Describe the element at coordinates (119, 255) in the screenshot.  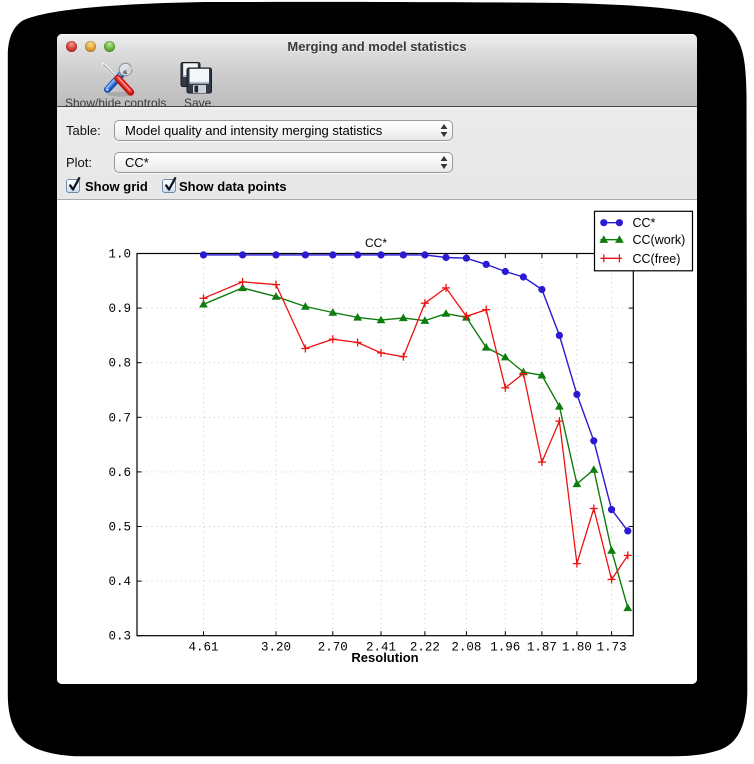
I see `svg-text: 1.0` at that location.